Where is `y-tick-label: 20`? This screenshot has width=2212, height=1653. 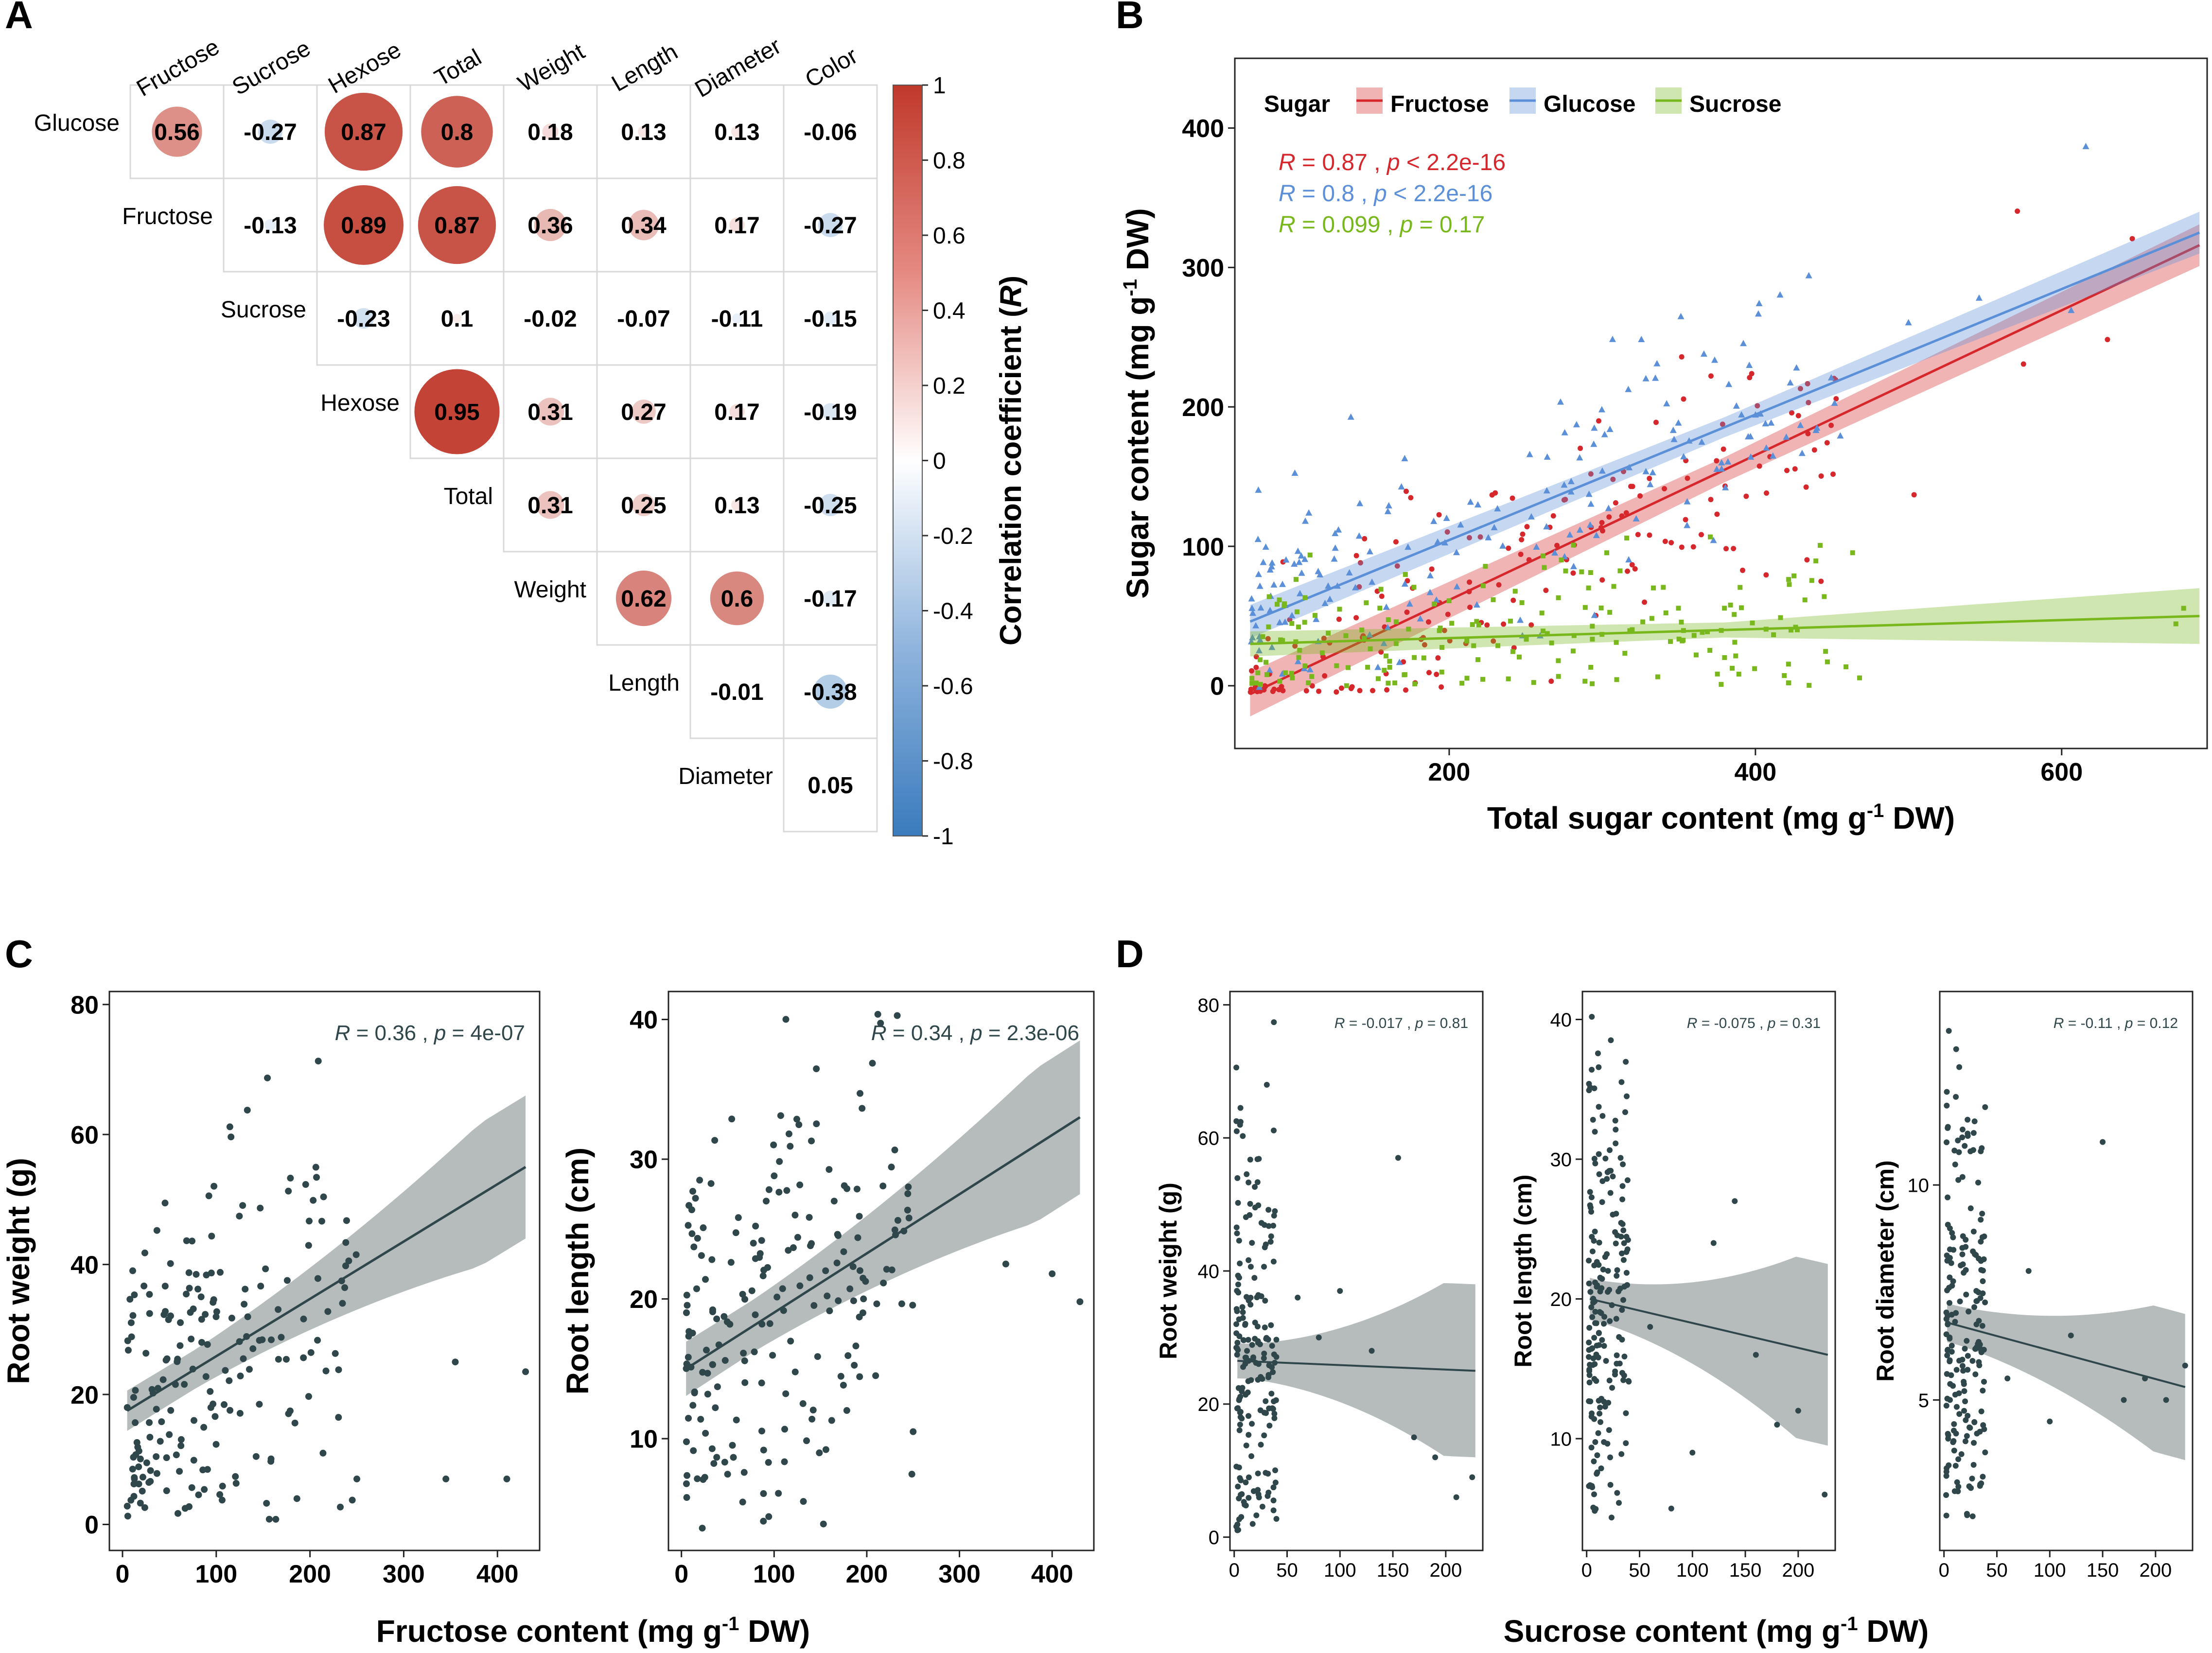 y-tick-label: 20 is located at coordinates (644, 1300).